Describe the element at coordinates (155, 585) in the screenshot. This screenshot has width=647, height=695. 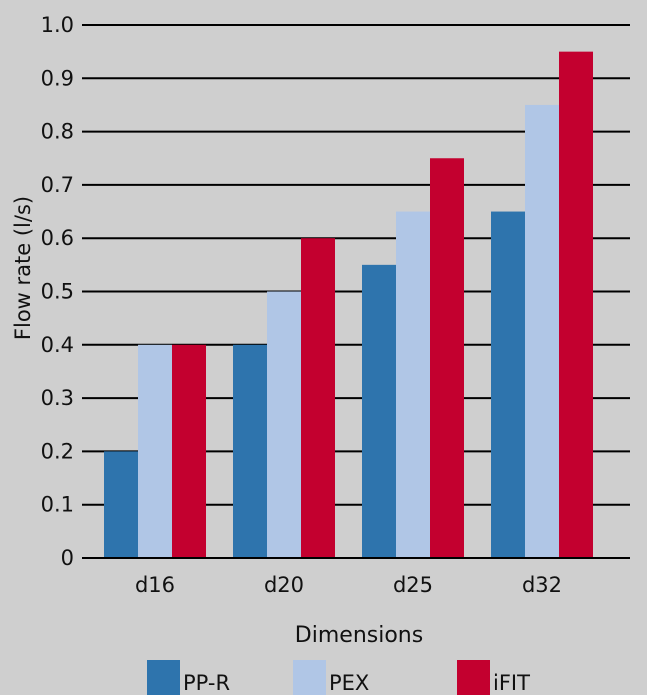
I see `x-tick-label: d16` at that location.